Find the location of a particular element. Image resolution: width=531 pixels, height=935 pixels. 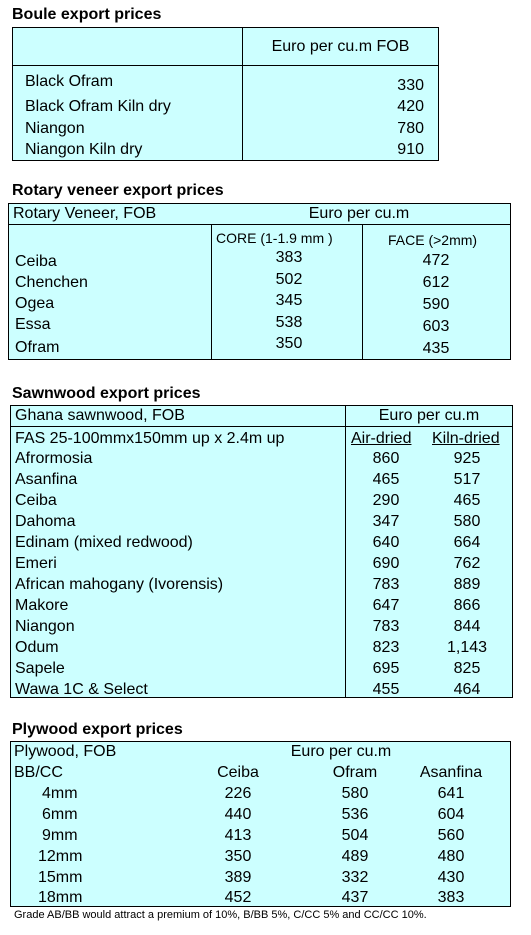

plywood-ceiba-value: 440 is located at coordinates (238, 814).